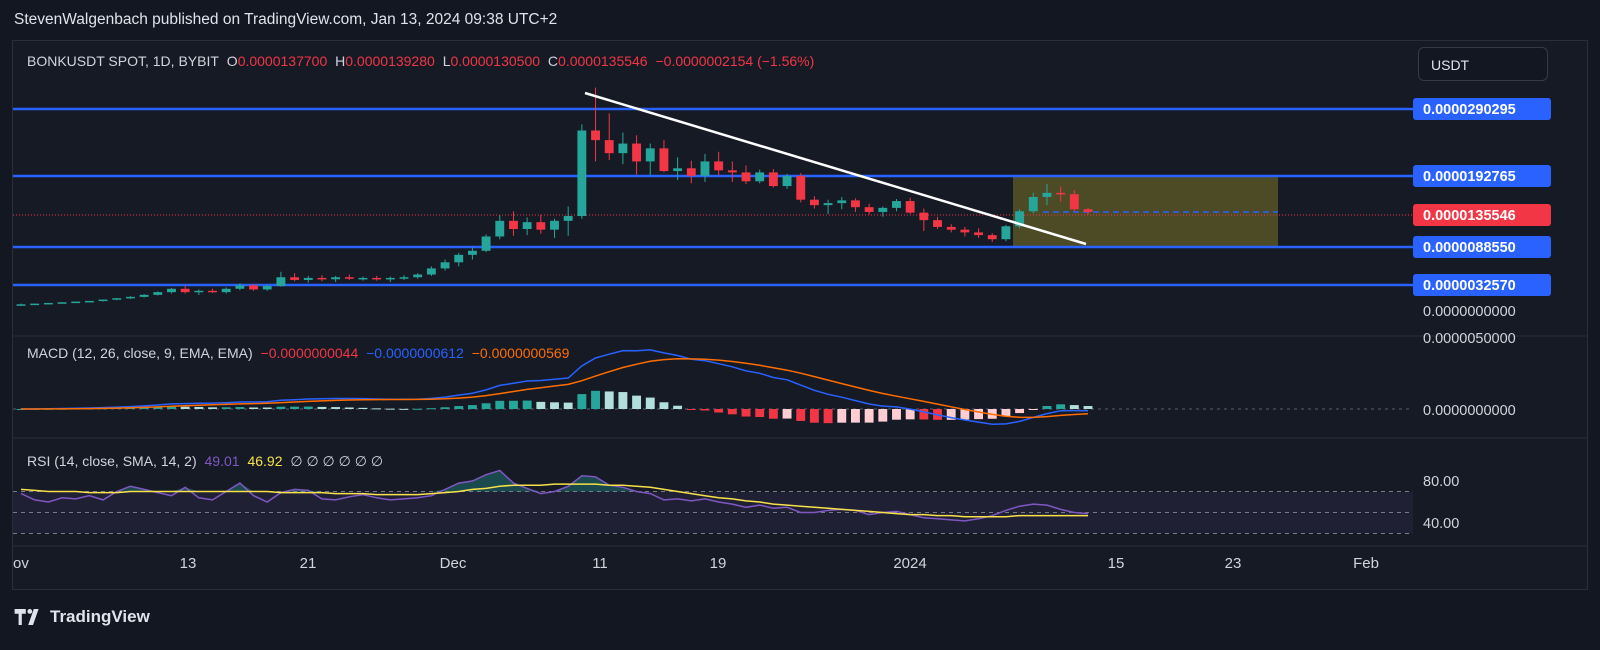  I want to click on symbol-label: BONKUSDT SPOT, 1D, BYBIT, so click(123, 61).